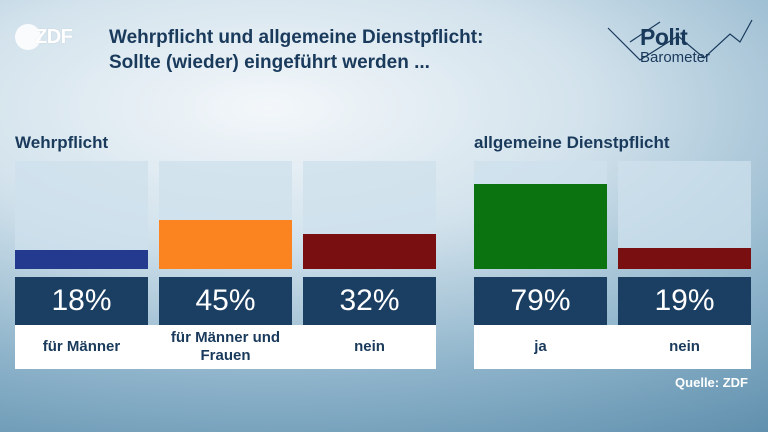  Describe the element at coordinates (540, 301) in the screenshot. I see `data-label: 79%` at that location.